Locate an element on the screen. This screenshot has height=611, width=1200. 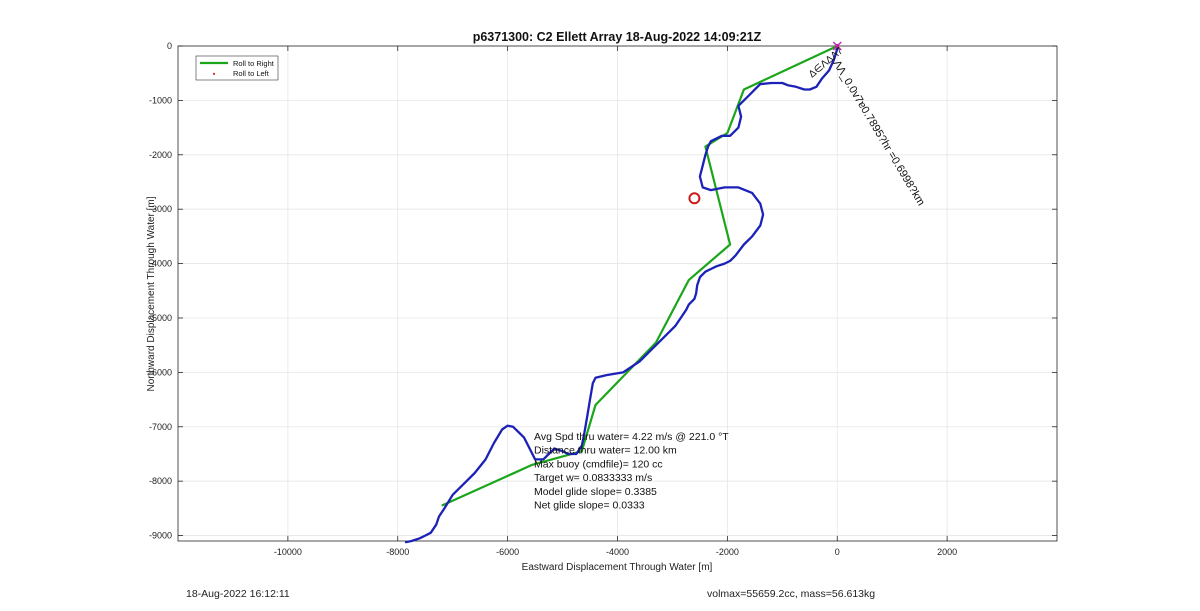
legend-swatch-roll-left: • is located at coordinates (214, 74).